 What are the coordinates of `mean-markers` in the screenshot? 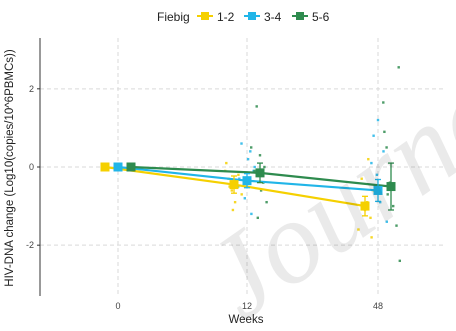 It's located at (248, 186).